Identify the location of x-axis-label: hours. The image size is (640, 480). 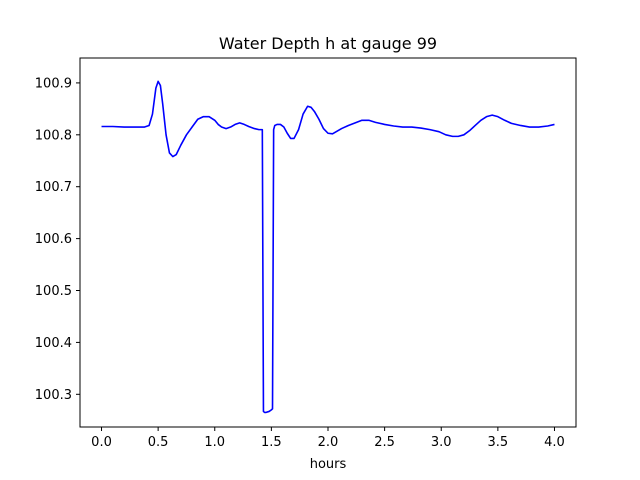
(328, 464).